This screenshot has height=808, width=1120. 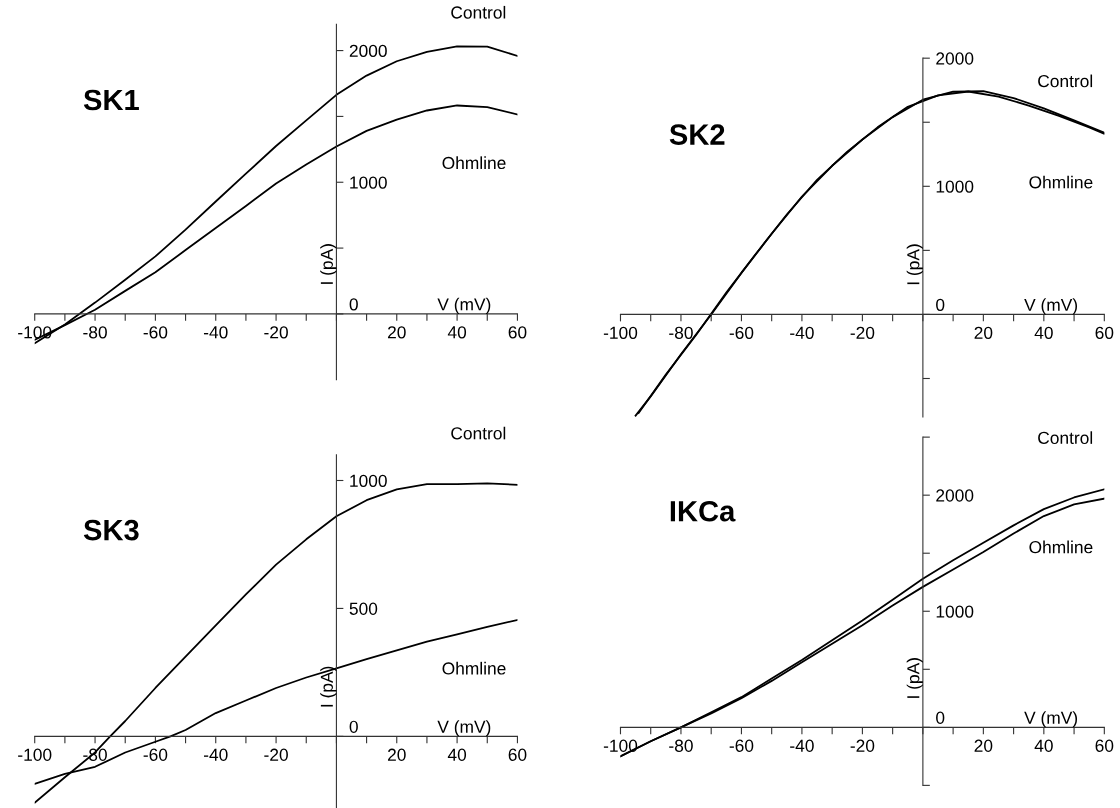 I want to click on text: IKCa, so click(x=703, y=511).